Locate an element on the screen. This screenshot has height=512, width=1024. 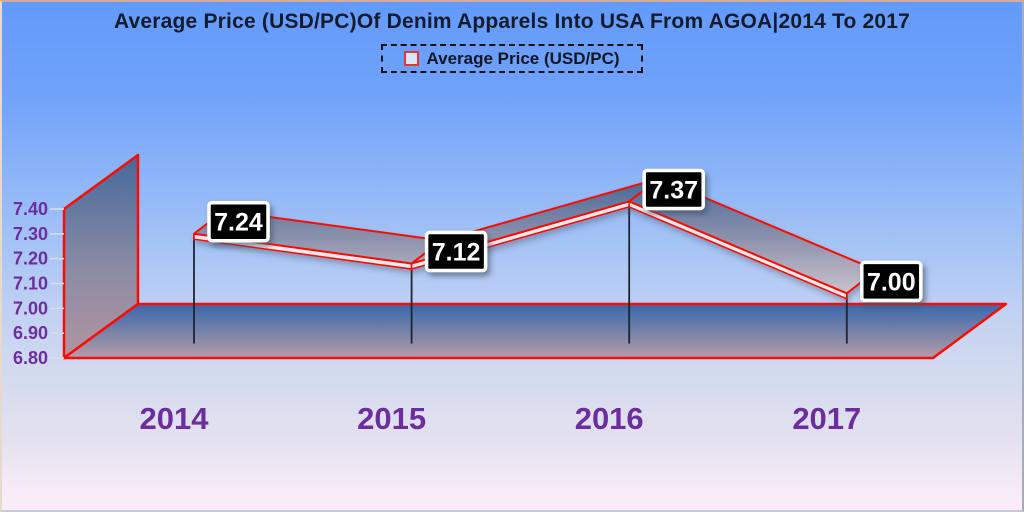
data-label: 7.37 is located at coordinates (673, 189).